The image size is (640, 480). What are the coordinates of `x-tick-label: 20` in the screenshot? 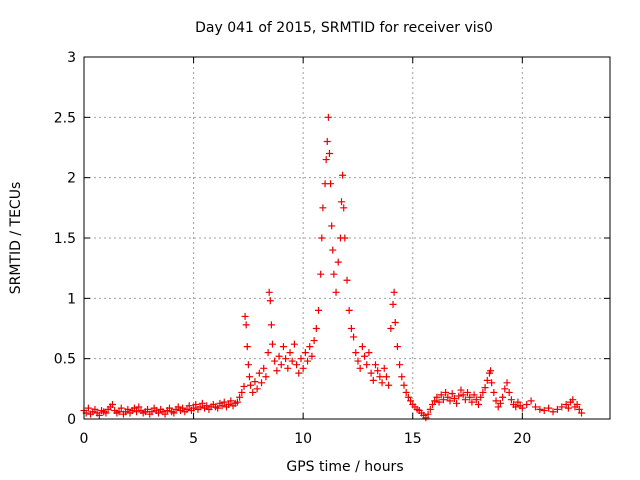 It's located at (522, 439).